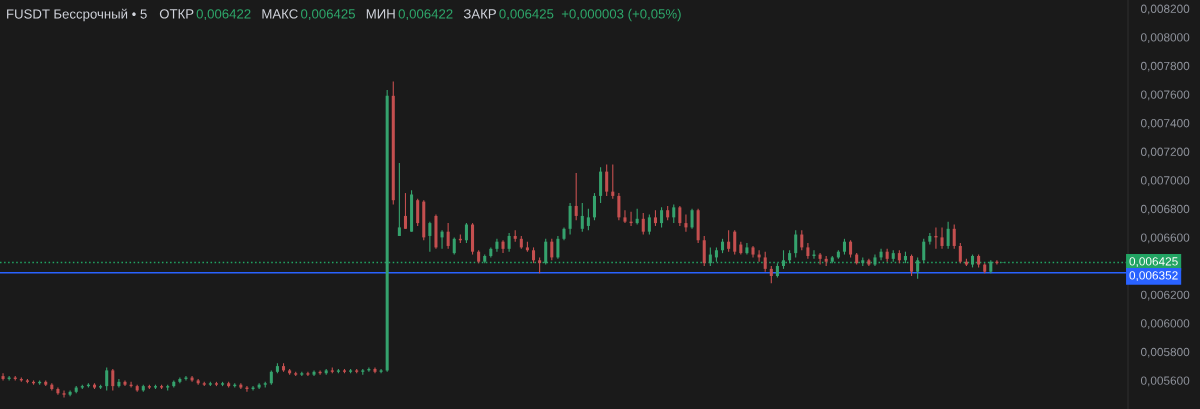  I want to click on y-tick-label: 0,007200, so click(1165, 152).